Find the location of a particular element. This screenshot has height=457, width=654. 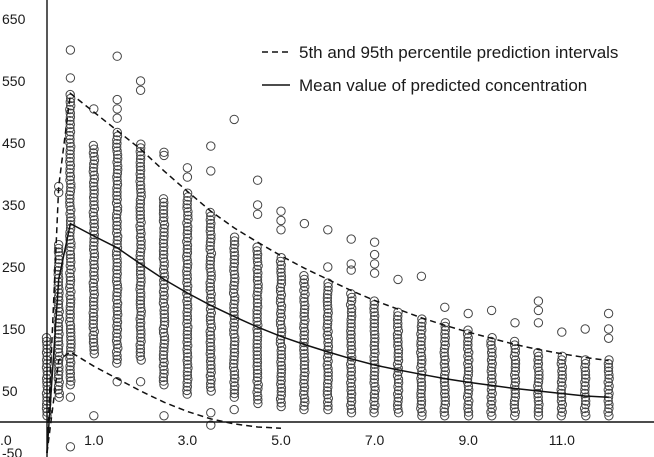

y-tick-label: 450 is located at coordinates (14, 143).